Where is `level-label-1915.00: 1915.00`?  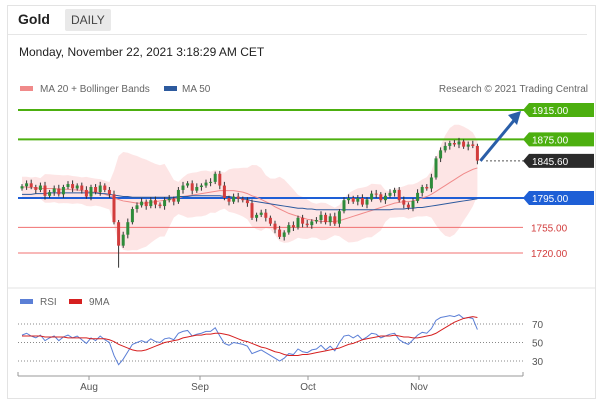 level-label-1915.00: 1915.00 is located at coordinates (550, 111).